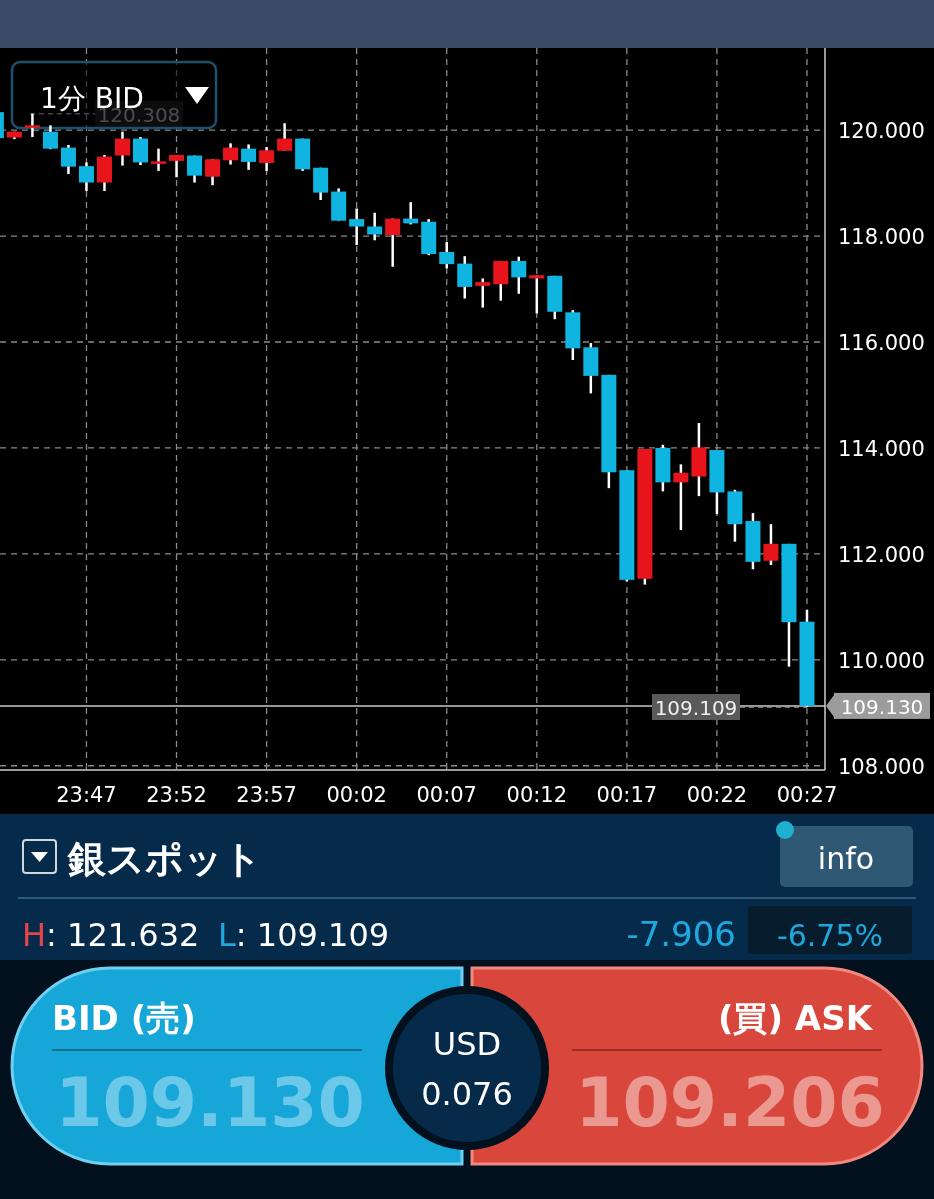 The height and width of the screenshot is (1199, 934). Describe the element at coordinates (111, 935) in the screenshot. I see `text: H: 121.632` at that location.